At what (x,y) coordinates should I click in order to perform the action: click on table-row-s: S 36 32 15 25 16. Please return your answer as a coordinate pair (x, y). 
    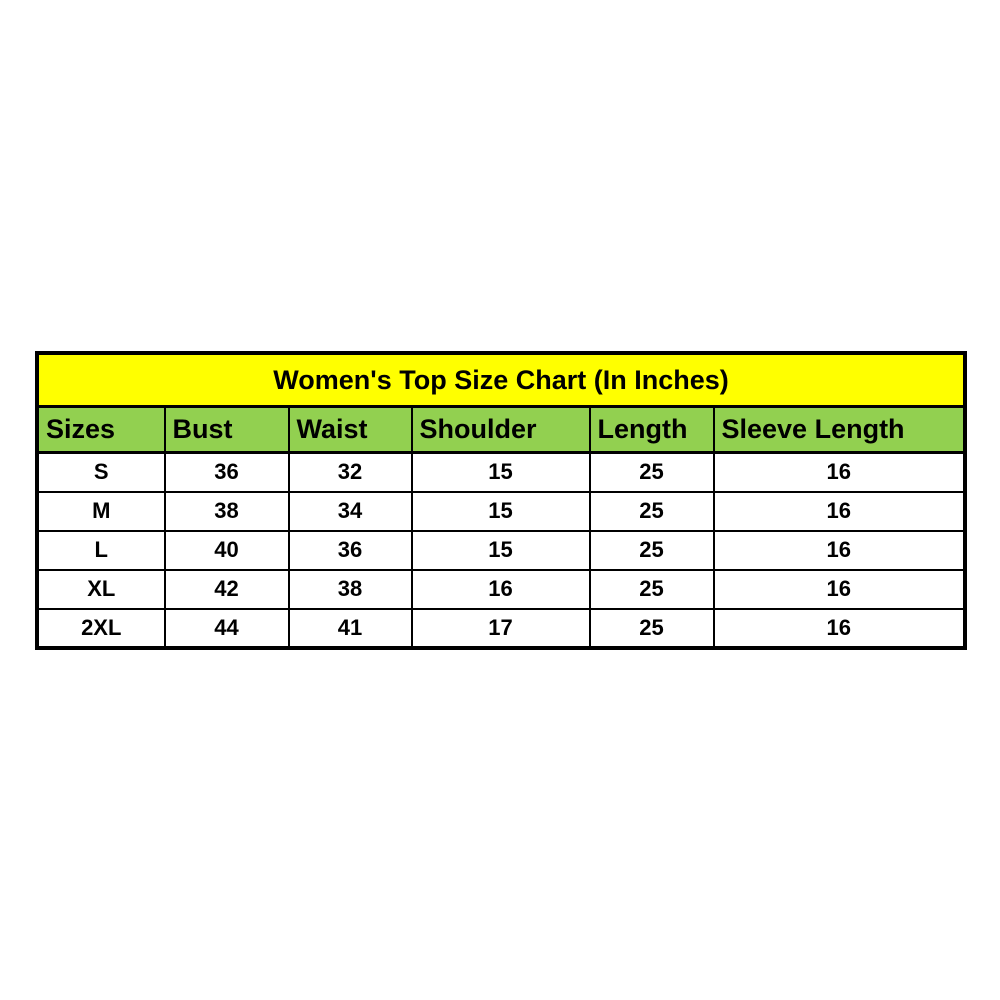
    Looking at the image, I should click on (501, 472).